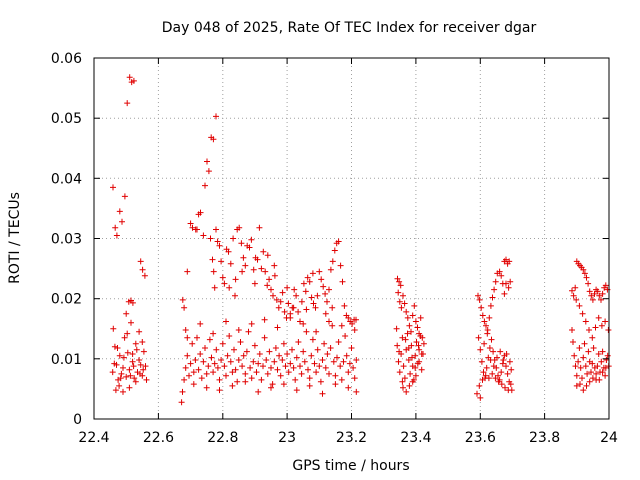  Describe the element at coordinates (66, 240) in the screenshot. I see `y-tick-label: 0.03` at that location.